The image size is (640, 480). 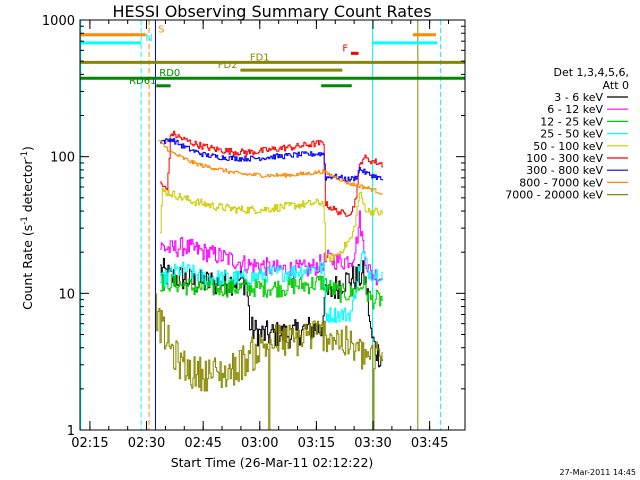 I want to click on legend-label-25-50-kev: 25 - 50 keV, so click(x=571, y=134).